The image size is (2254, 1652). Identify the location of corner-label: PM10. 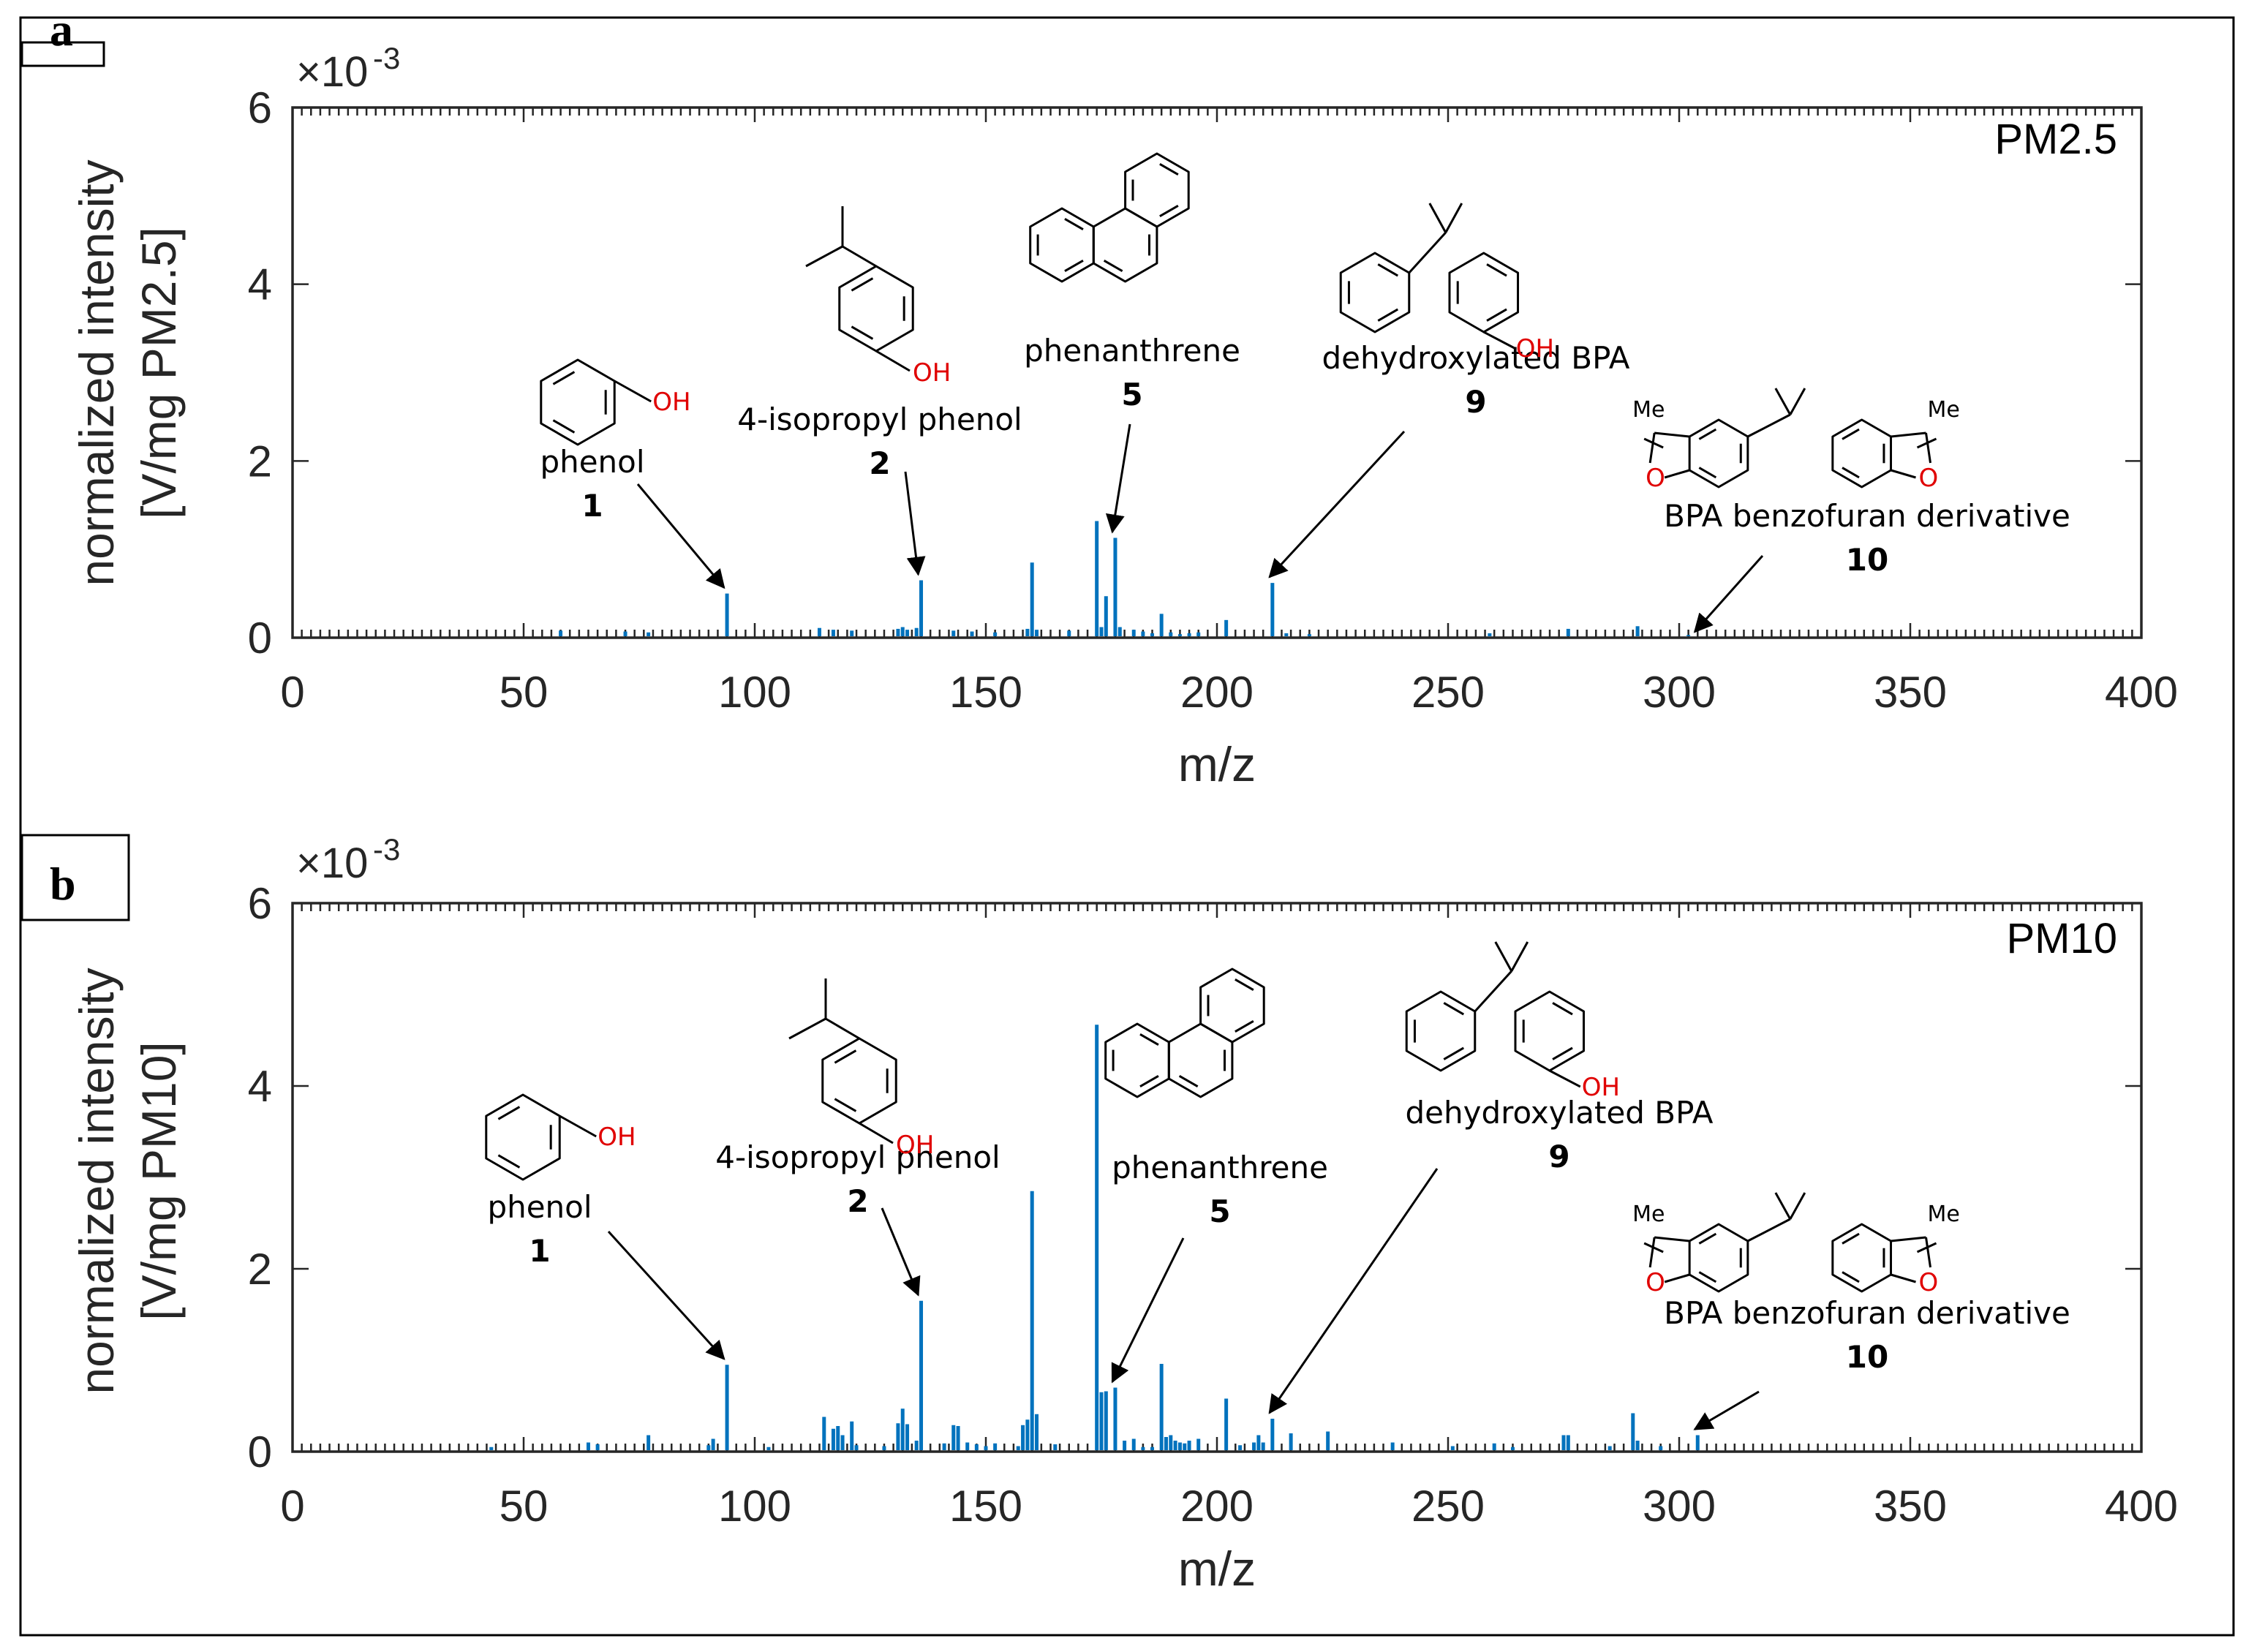
(2061, 938).